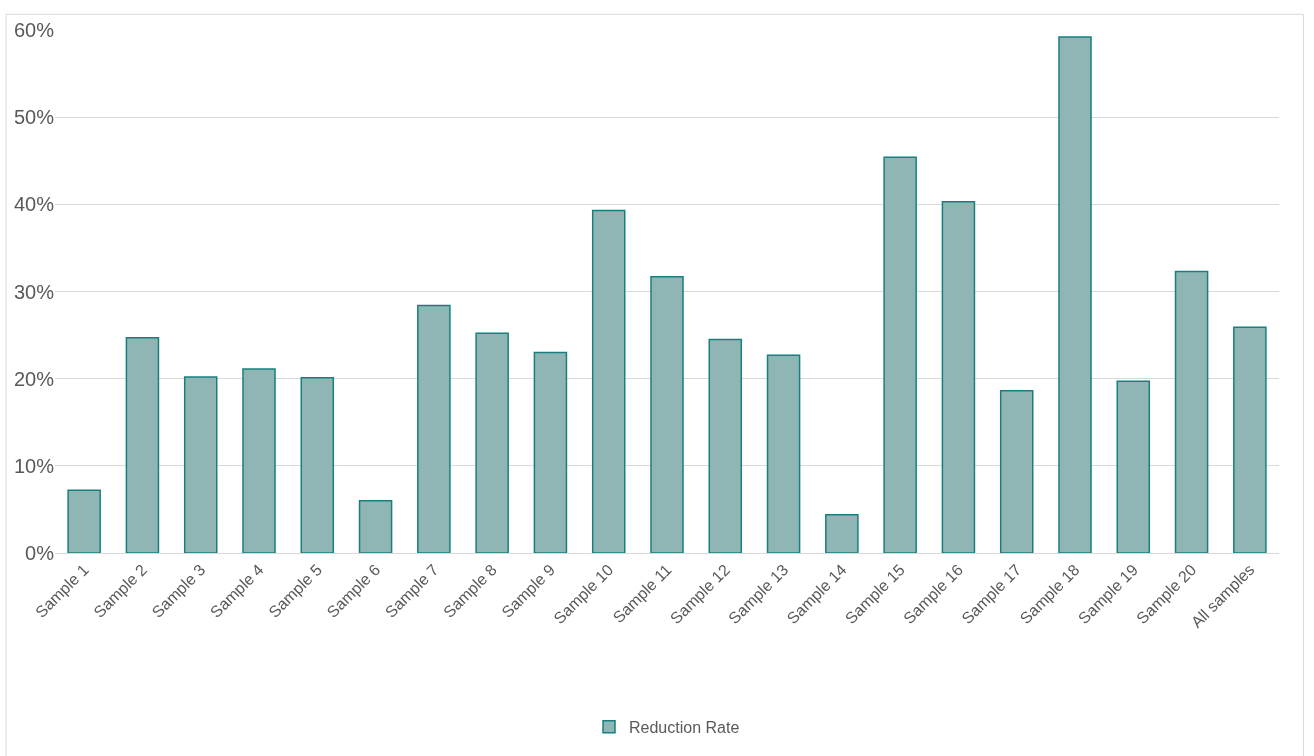 This screenshot has width=1314, height=756. Describe the element at coordinates (34, 465) in the screenshot. I see `y-tick-label: 10%` at that location.